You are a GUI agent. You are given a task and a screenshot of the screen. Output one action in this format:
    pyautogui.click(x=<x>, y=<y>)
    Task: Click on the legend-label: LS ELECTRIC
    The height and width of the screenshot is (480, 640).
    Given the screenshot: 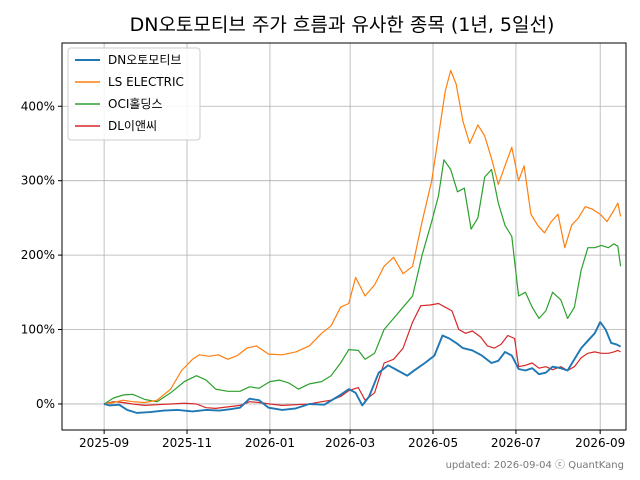 What is the action you would take?
    pyautogui.click(x=146, y=82)
    